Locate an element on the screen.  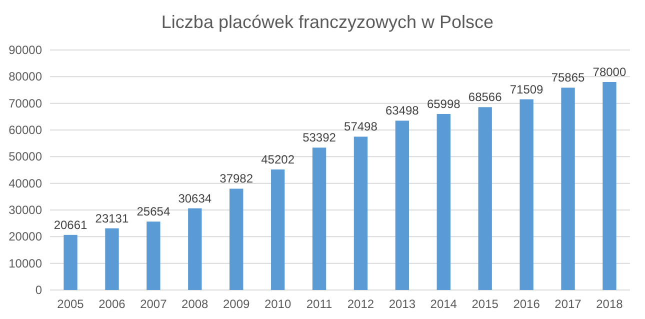
x-tick-label: 2009 is located at coordinates (236, 304).